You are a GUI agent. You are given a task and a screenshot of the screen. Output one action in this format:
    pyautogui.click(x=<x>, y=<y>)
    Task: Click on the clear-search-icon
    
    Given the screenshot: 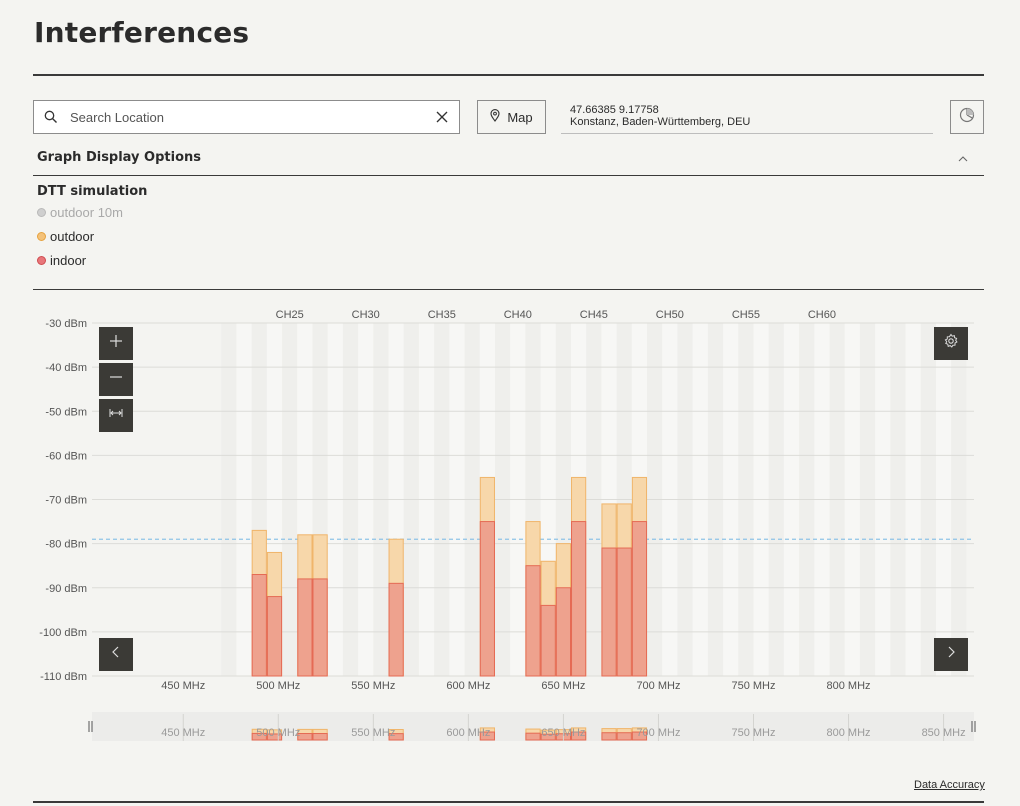 What is the action you would take?
    pyautogui.click(x=442, y=117)
    